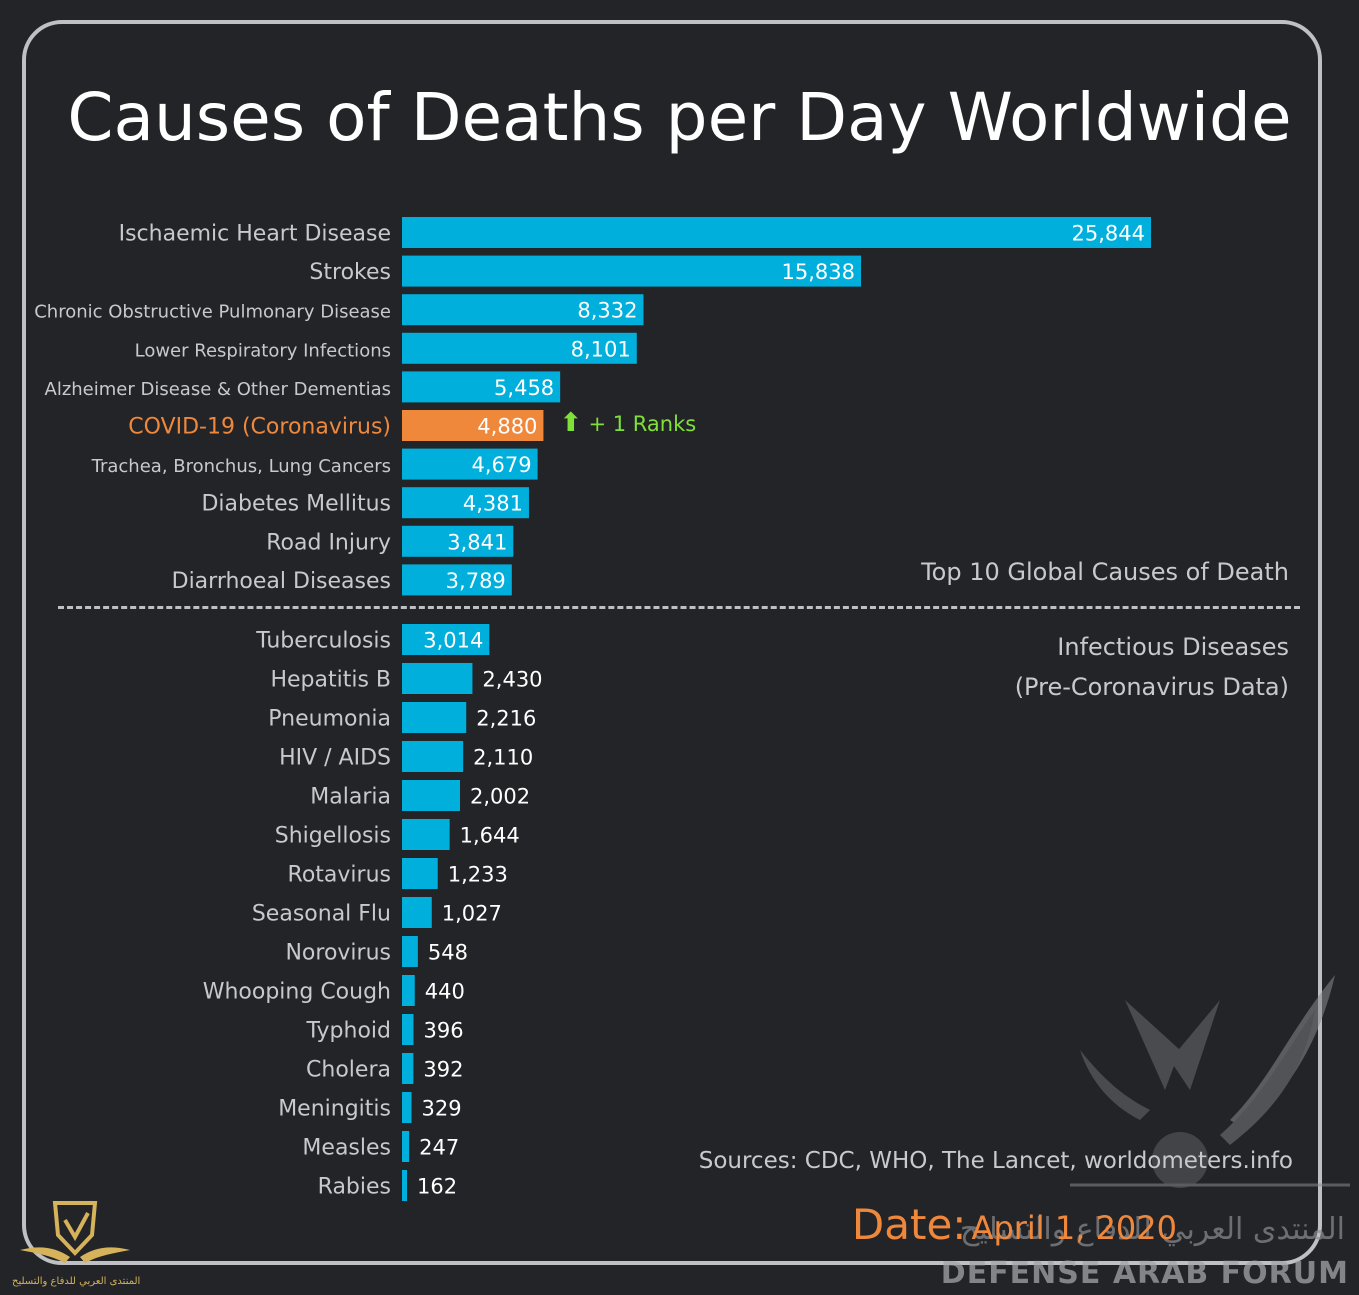 This screenshot has height=1295, width=1359. Describe the element at coordinates (909, 1224) in the screenshot. I see `date-label: Date:` at that location.